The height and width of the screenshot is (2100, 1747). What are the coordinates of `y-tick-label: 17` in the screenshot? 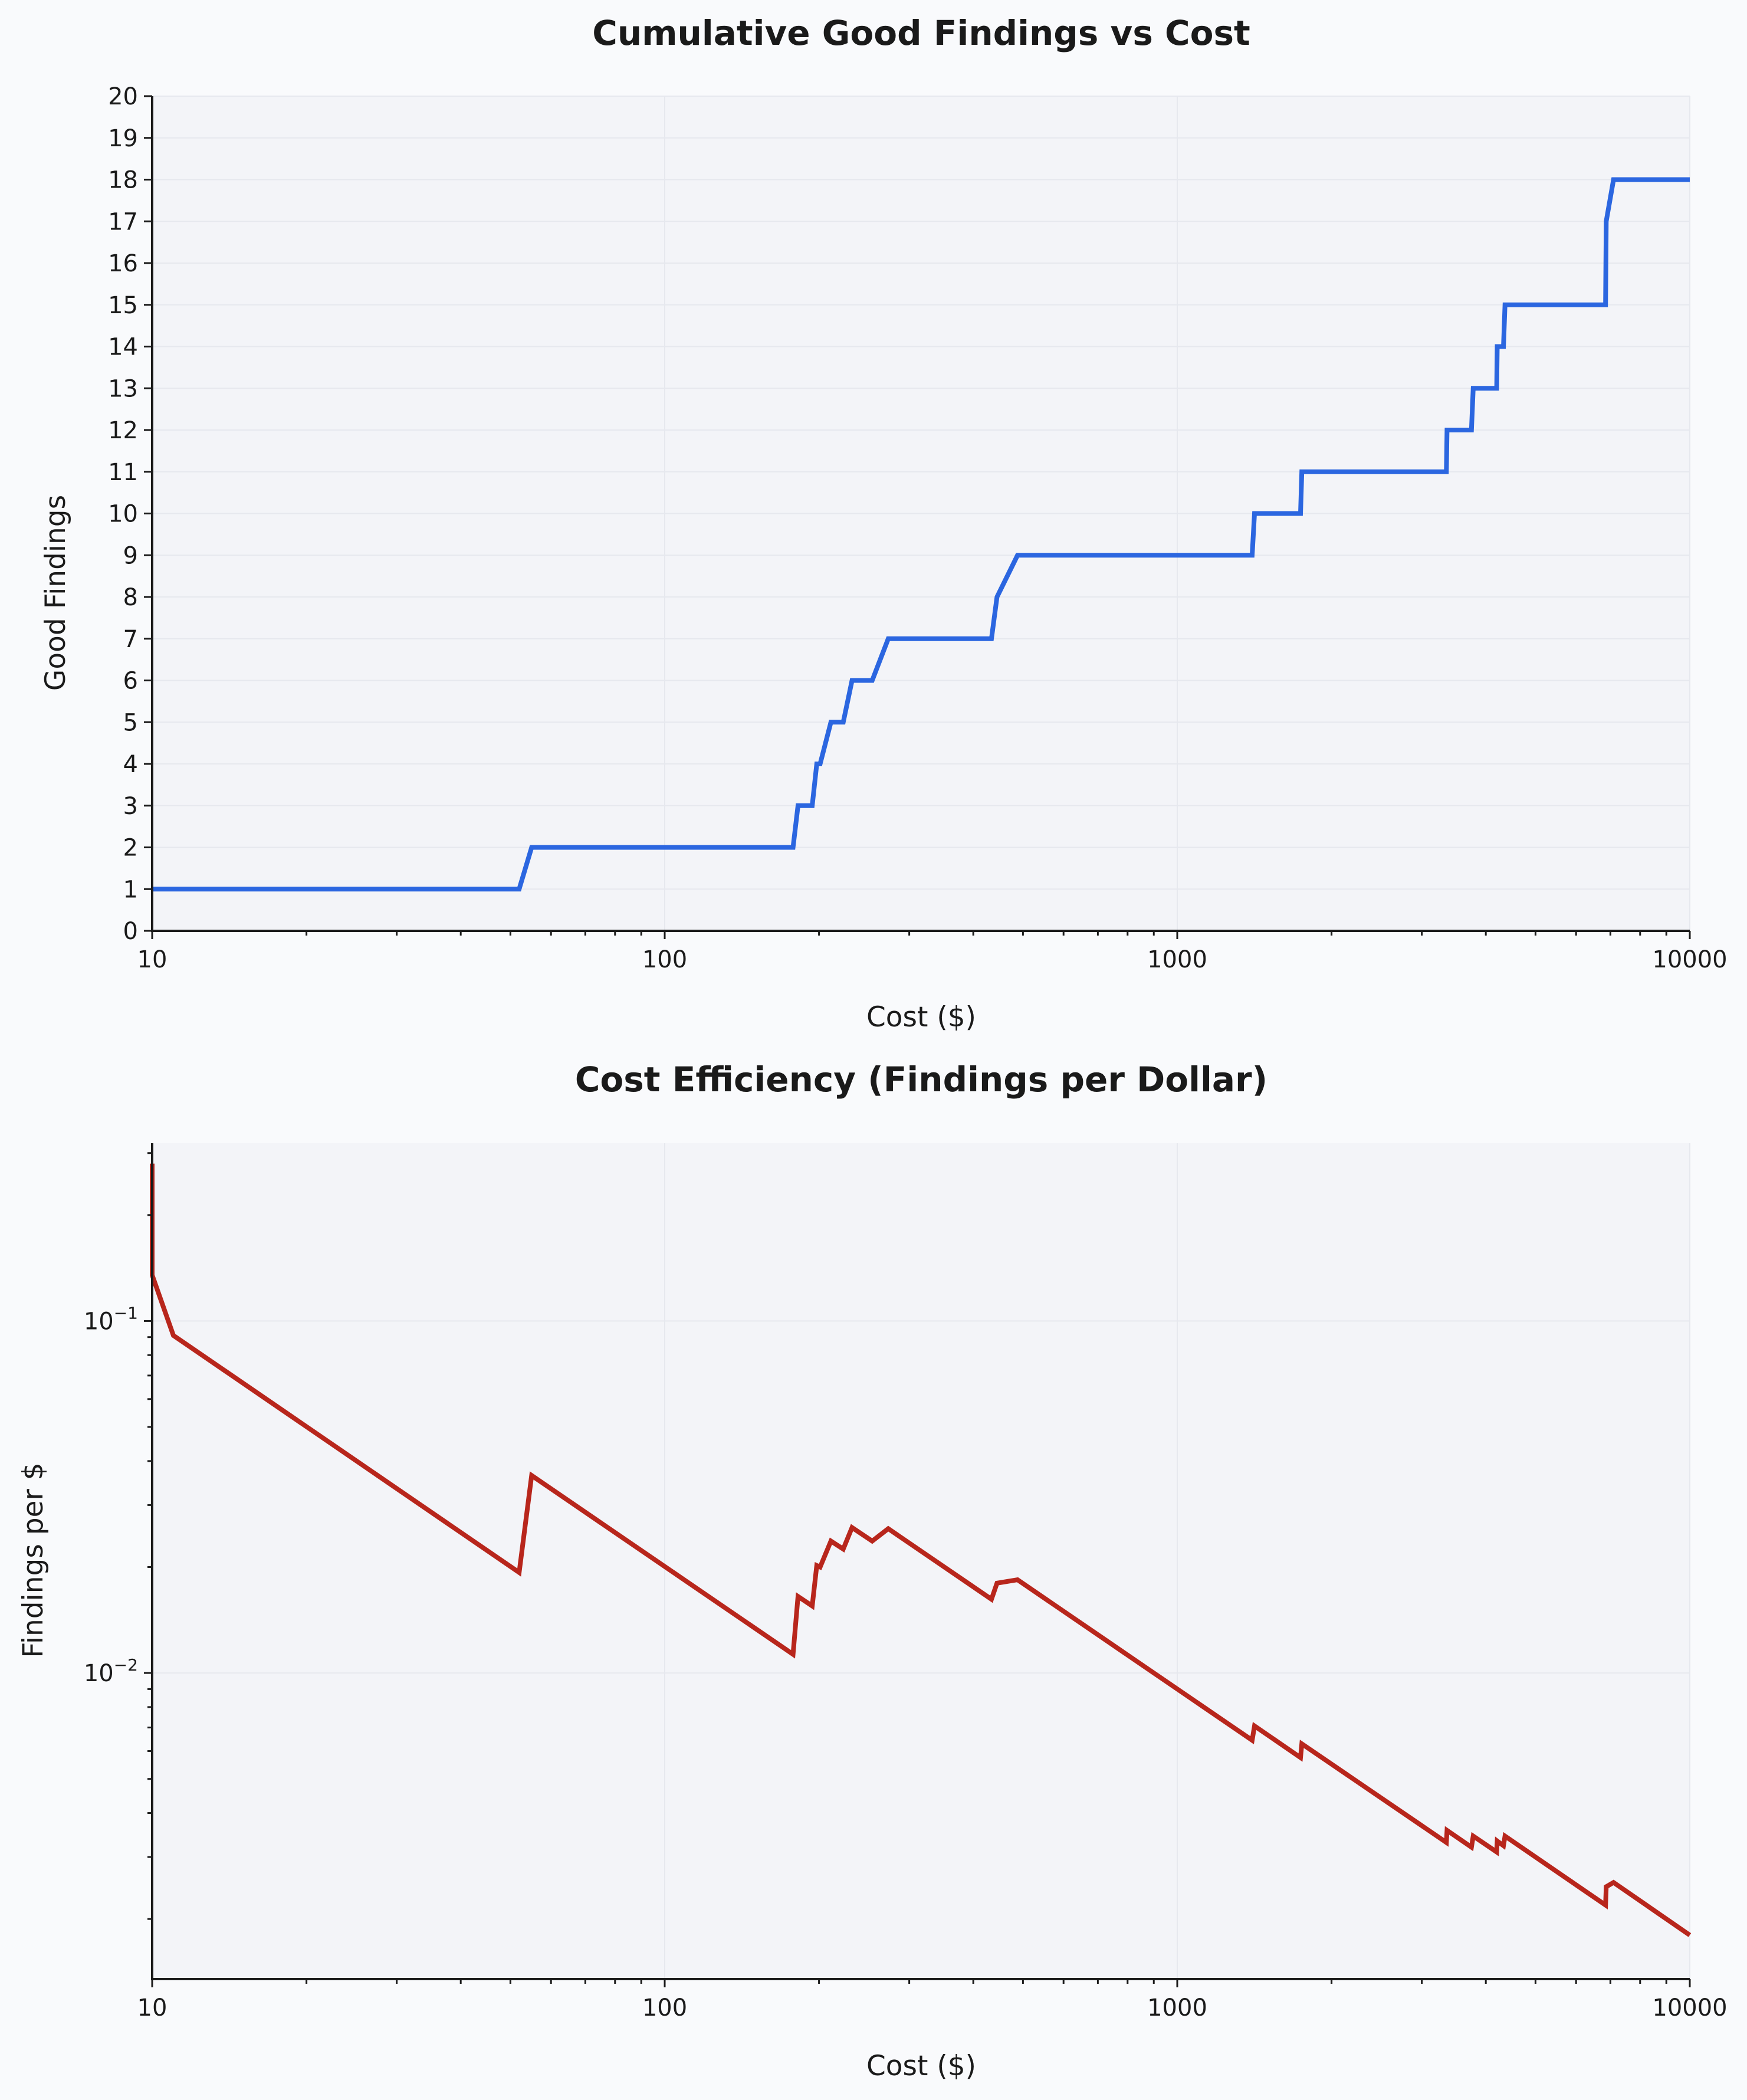 It's located at (123, 221).